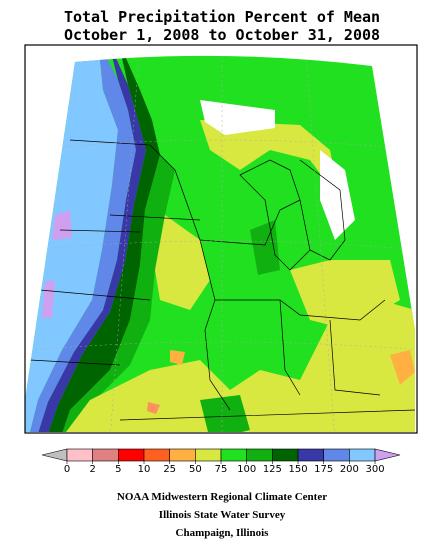  Describe the element at coordinates (223, 533) in the screenshot. I see `footer-line: Champaign, Illinois` at that location.